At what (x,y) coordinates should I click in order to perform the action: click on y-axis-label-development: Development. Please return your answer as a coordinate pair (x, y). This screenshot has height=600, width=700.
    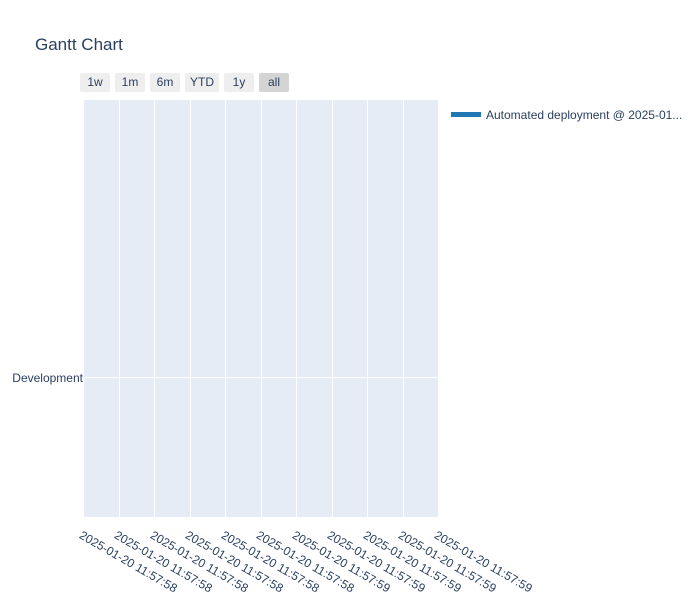
    Looking at the image, I should click on (47, 378).